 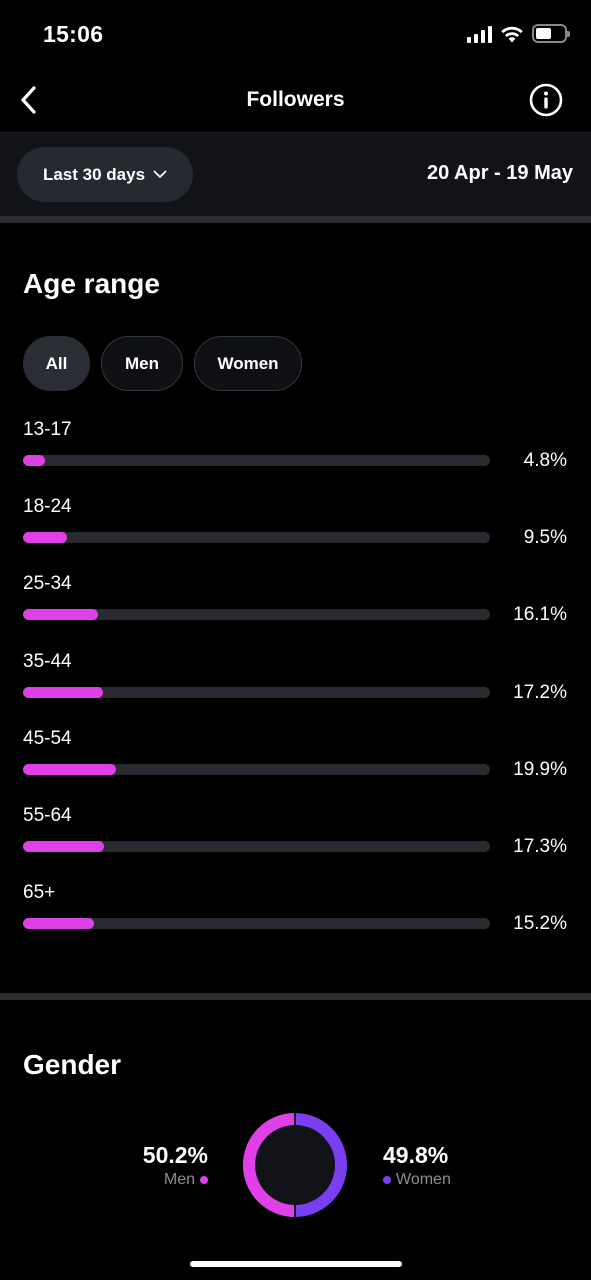 I want to click on chip-women: Women, so click(x=248, y=363).